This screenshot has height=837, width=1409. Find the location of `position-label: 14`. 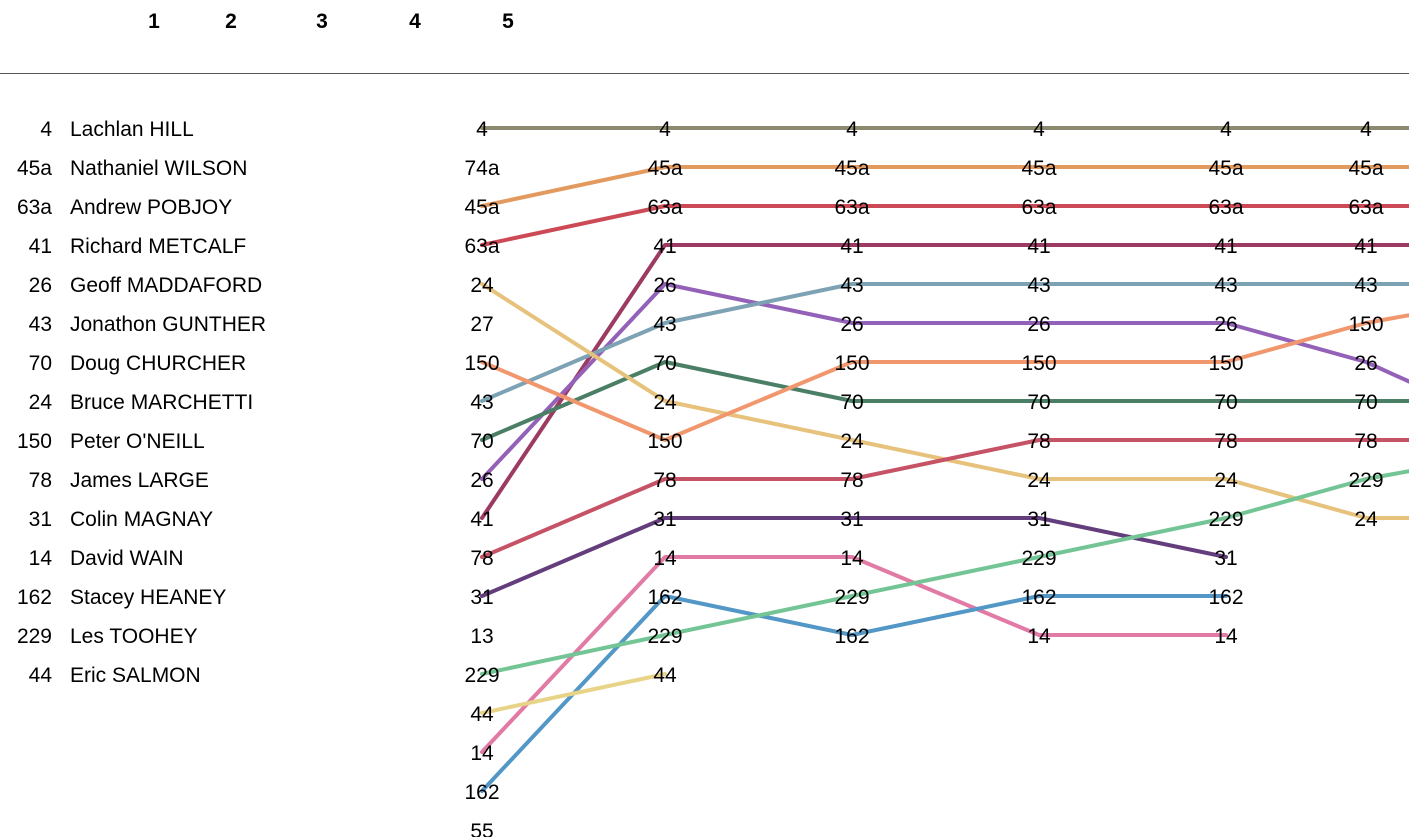

position-label: 14 is located at coordinates (482, 753).